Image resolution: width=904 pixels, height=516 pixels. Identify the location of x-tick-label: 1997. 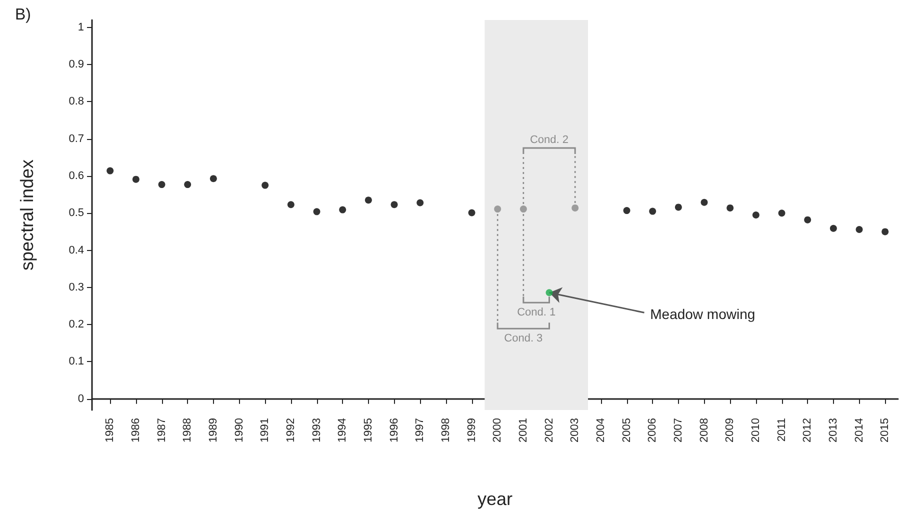
(420, 430).